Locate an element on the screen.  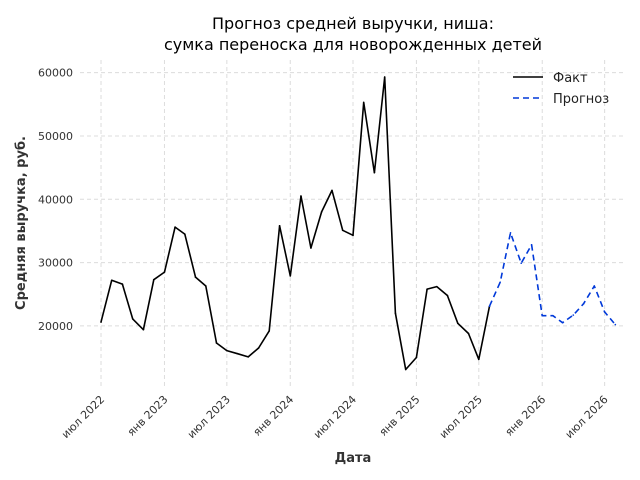
x-tick-label: июл 2023 is located at coordinates (209, 417).